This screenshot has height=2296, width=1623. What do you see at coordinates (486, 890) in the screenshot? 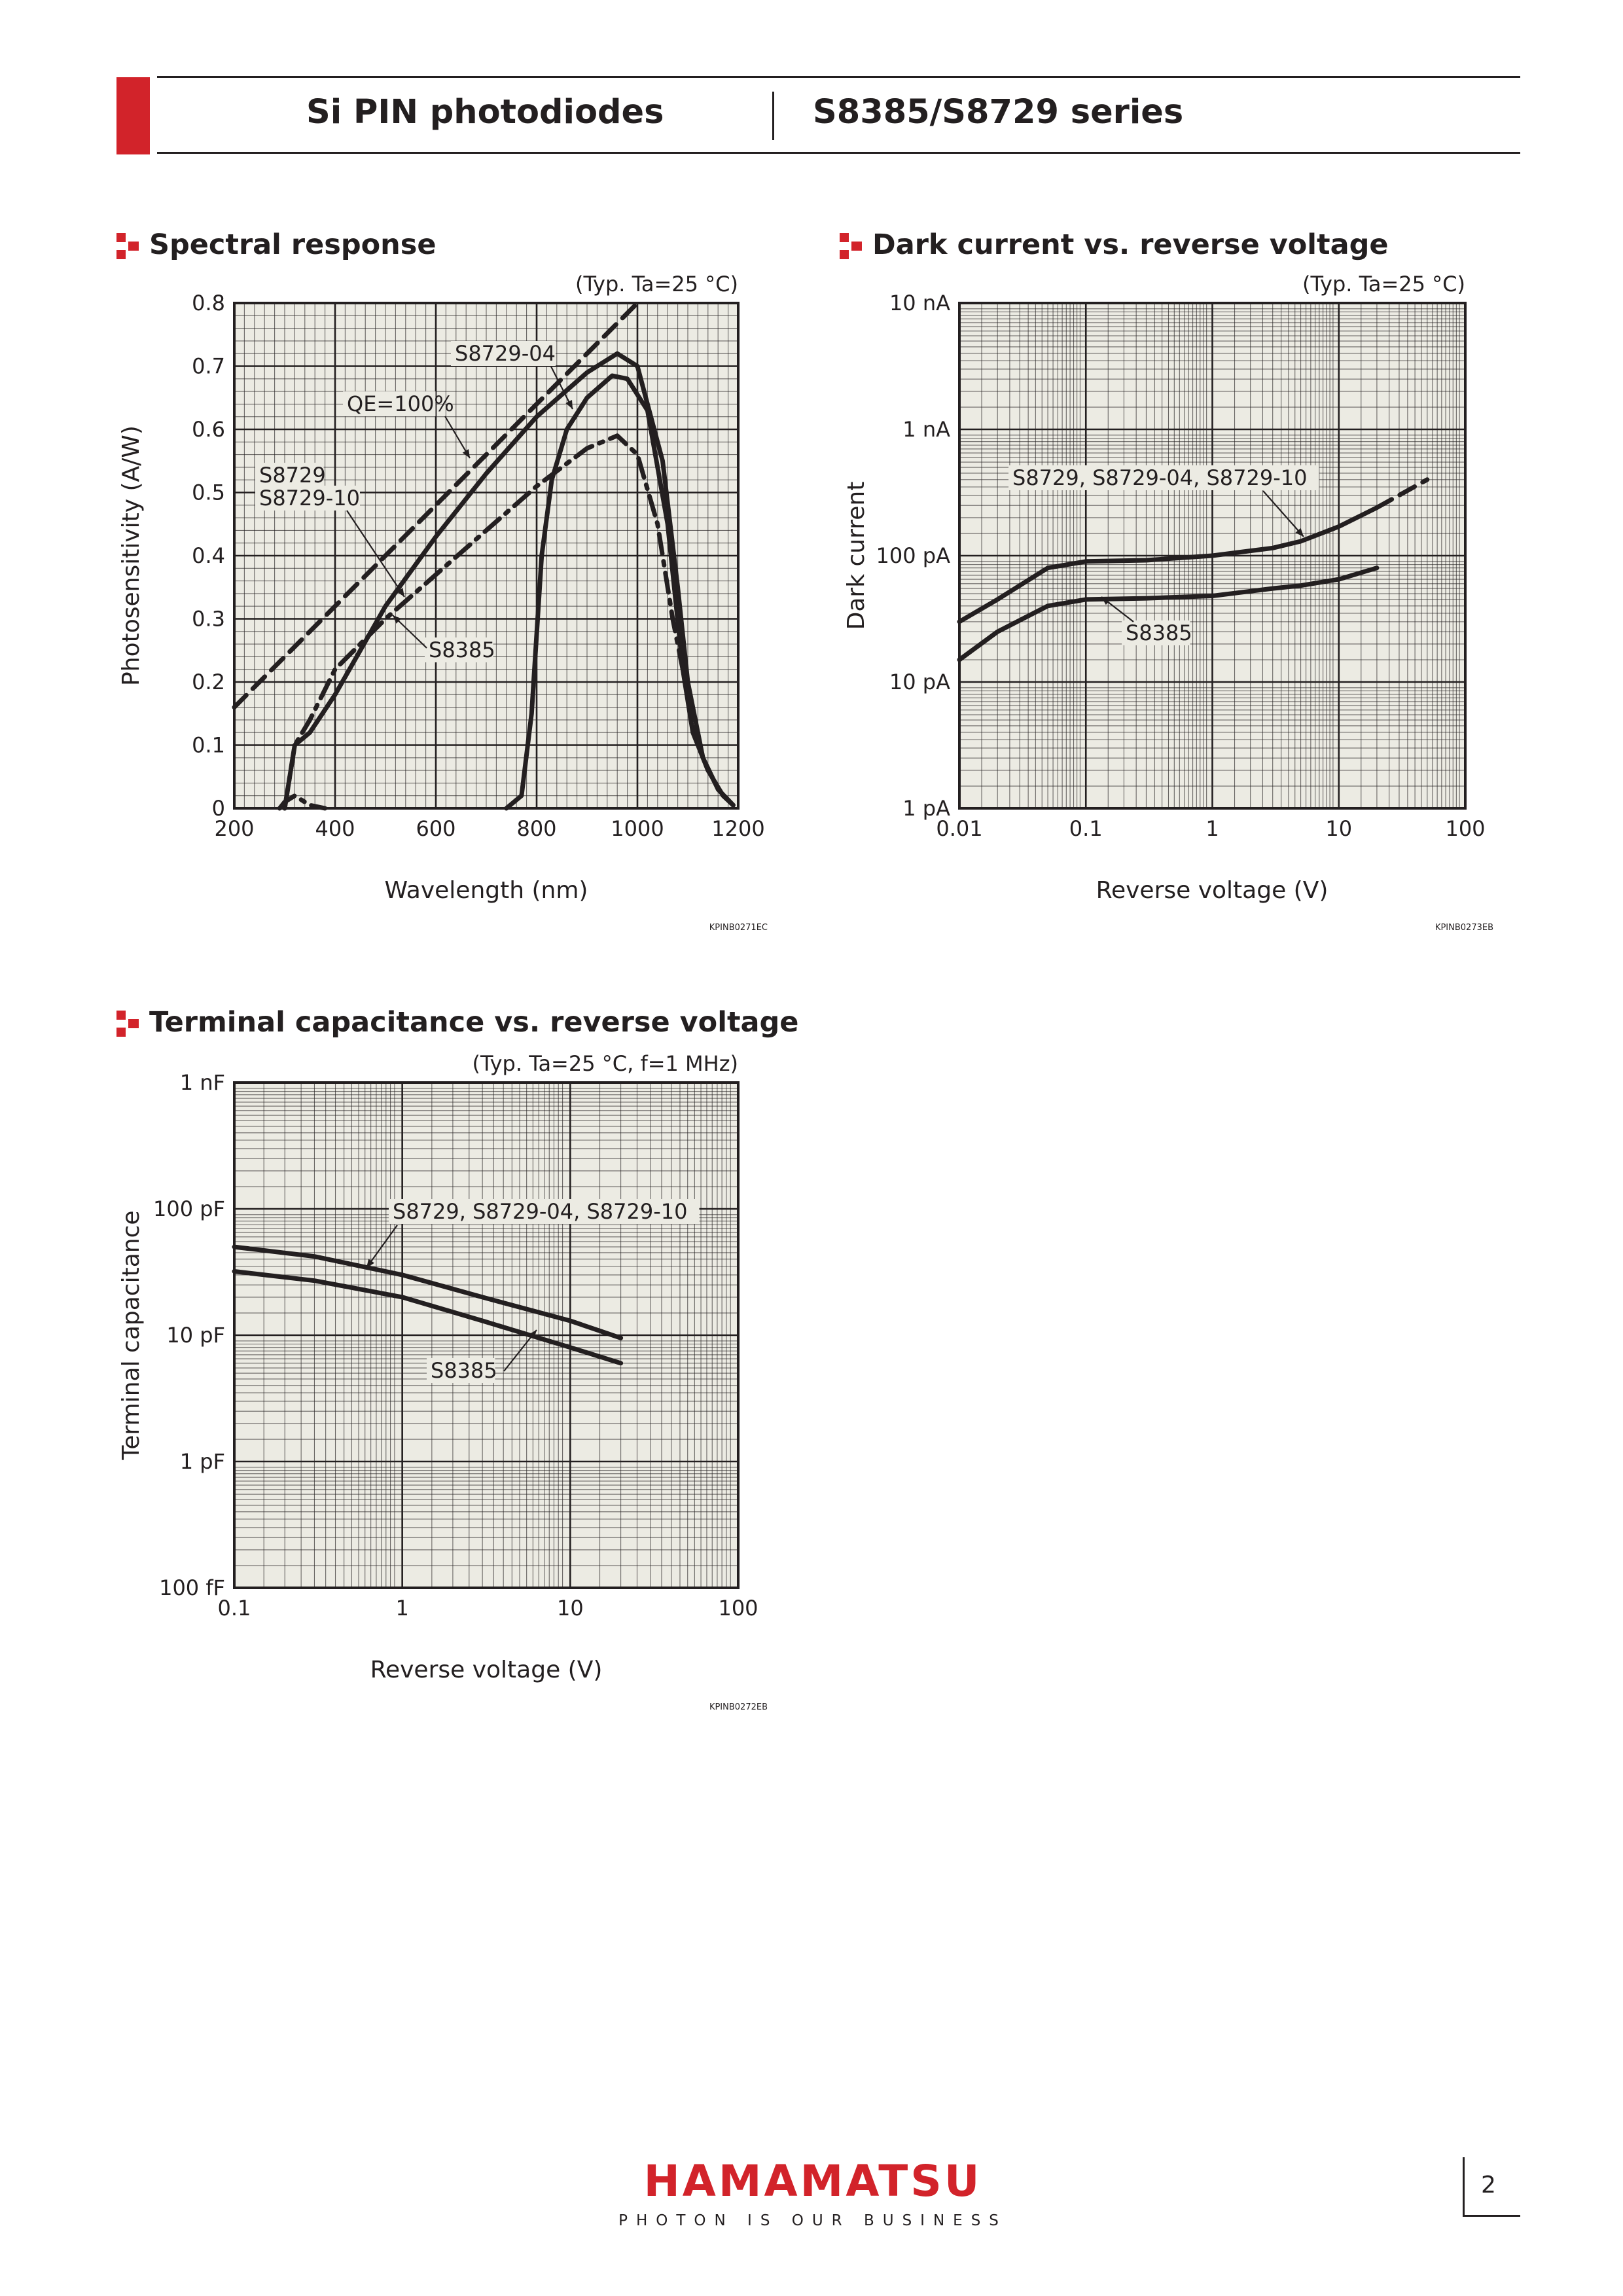
I see `x-axis-label: Wavelength (nm)` at bounding box center [486, 890].